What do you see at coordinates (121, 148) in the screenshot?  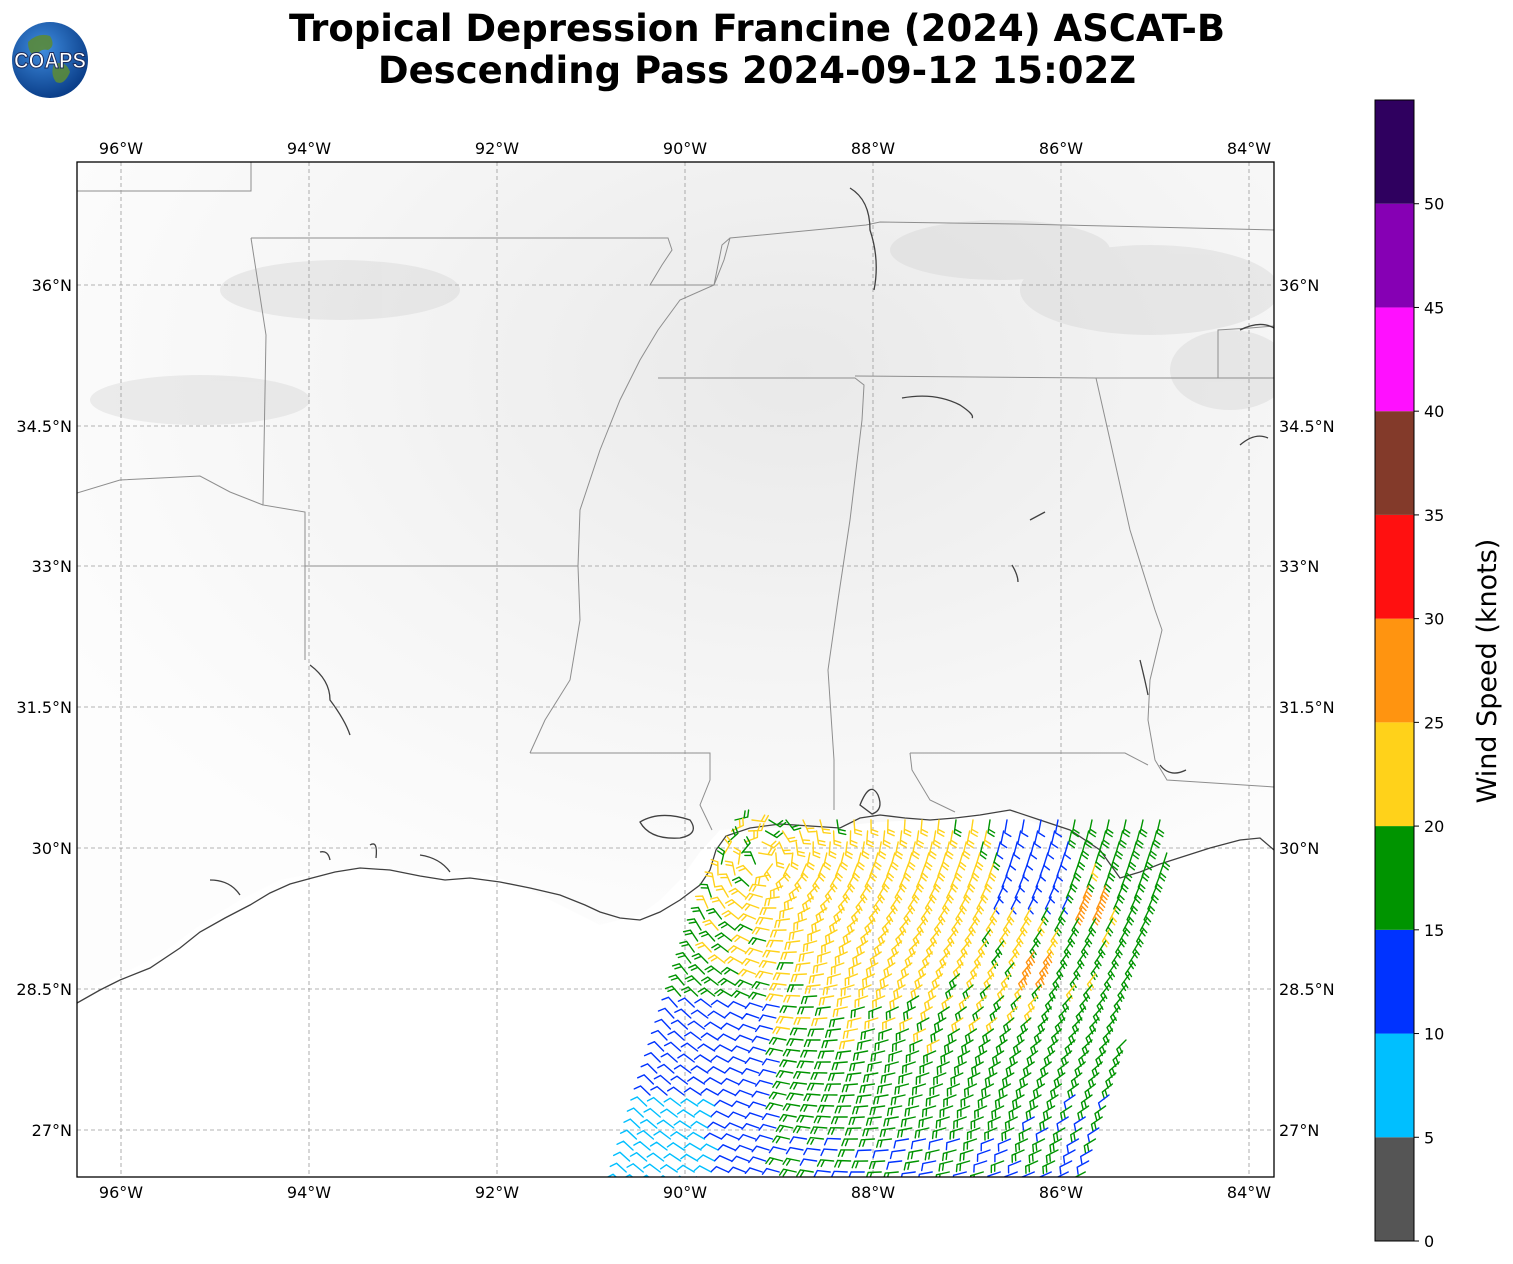 I see `lon-label: 96°W` at bounding box center [121, 148].